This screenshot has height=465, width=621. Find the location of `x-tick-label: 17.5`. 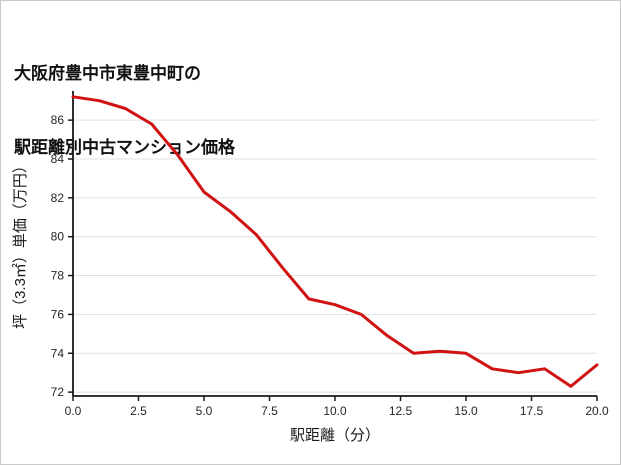

x-tick-label: 17.5 is located at coordinates (532, 411).